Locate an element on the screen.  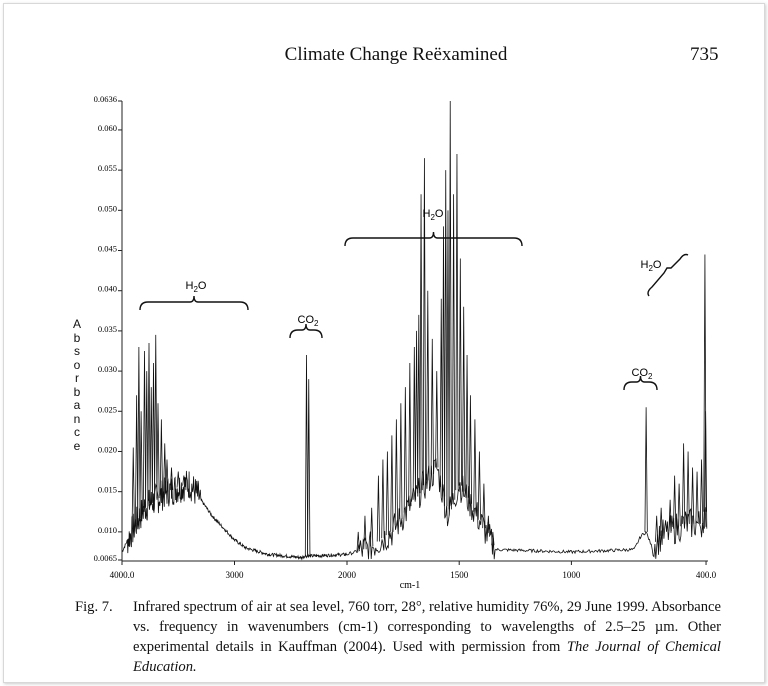
y-tick-label: 0.0065 is located at coordinates (105, 558).